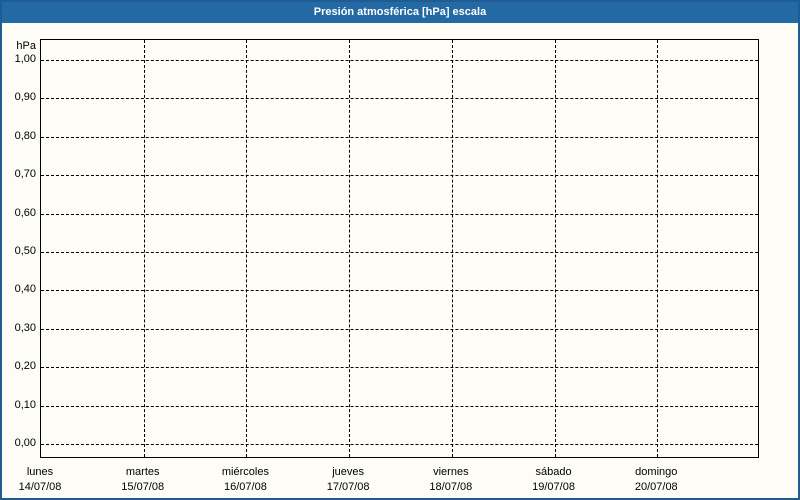  Describe the element at coordinates (25, 135) in the screenshot. I see `y-tick-label: 0,80` at that location.